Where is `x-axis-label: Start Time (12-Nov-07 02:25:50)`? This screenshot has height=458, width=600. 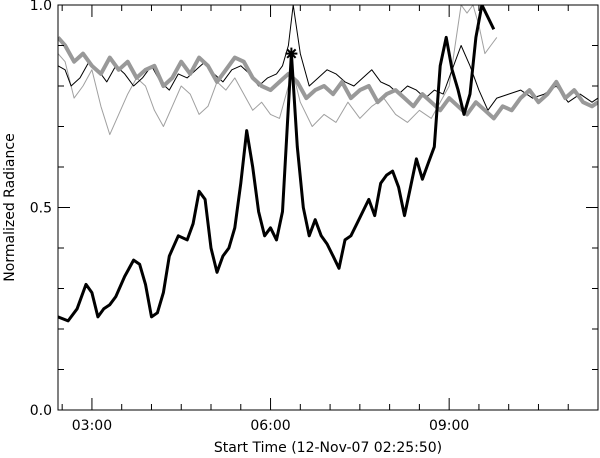 x-axis-label: Start Time (12-Nov-07 02:25:50) is located at coordinates (328, 448).